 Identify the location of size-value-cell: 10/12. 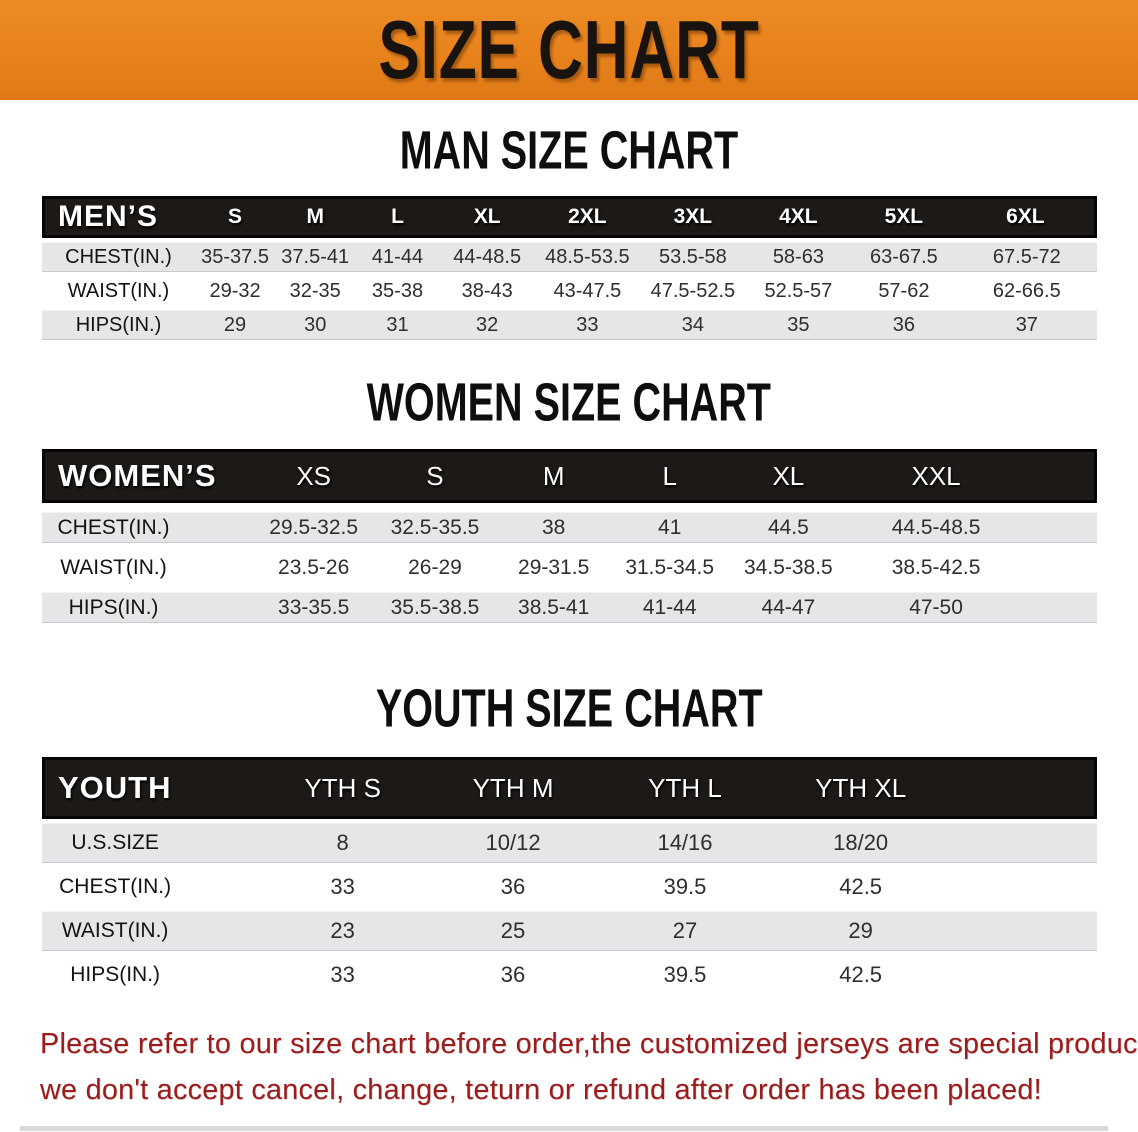
(513, 843).